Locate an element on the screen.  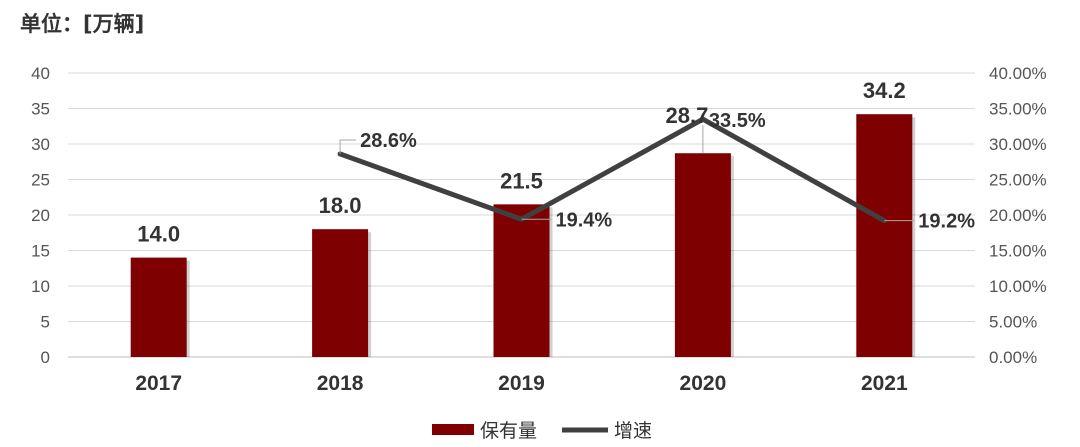
legend-label-bar: 保有量 is located at coordinates (508, 431).